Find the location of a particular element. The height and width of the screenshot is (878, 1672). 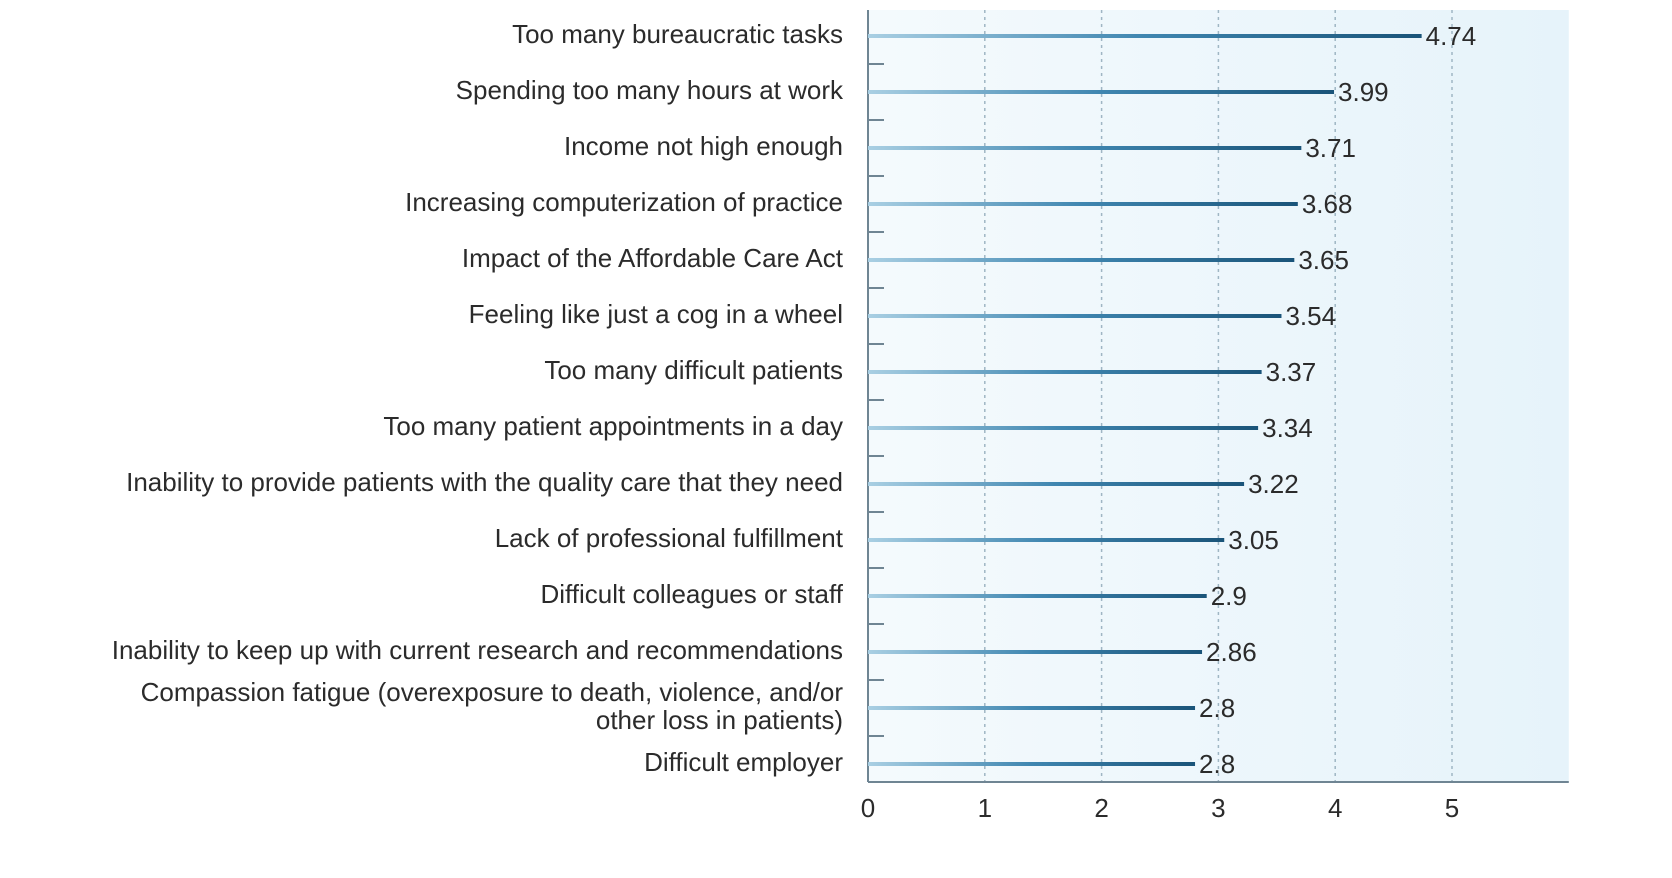

y-tick-label: Increasing computerization of practice is located at coordinates (624, 202).